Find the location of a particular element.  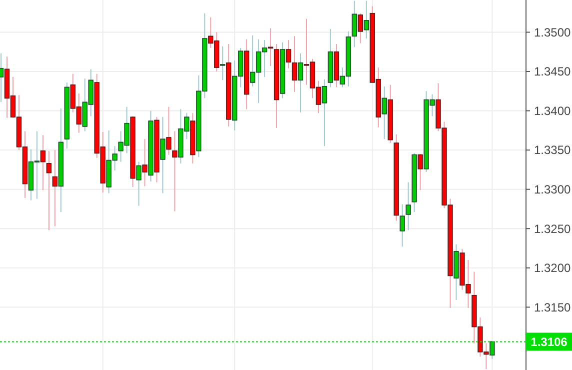

y-tick-label: 1.3500 is located at coordinates (553, 32).